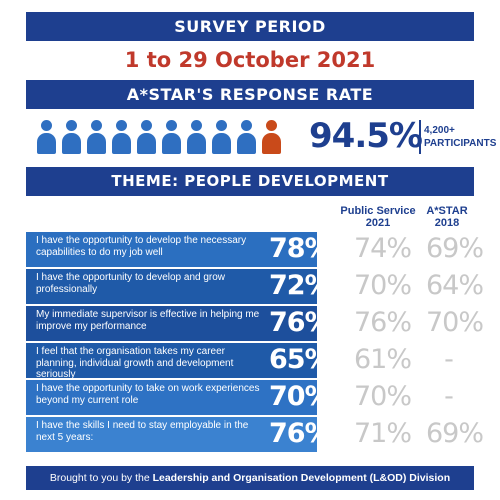  What do you see at coordinates (383, 433) in the screenshot?
I see `public-service-value: 71%` at bounding box center [383, 433].